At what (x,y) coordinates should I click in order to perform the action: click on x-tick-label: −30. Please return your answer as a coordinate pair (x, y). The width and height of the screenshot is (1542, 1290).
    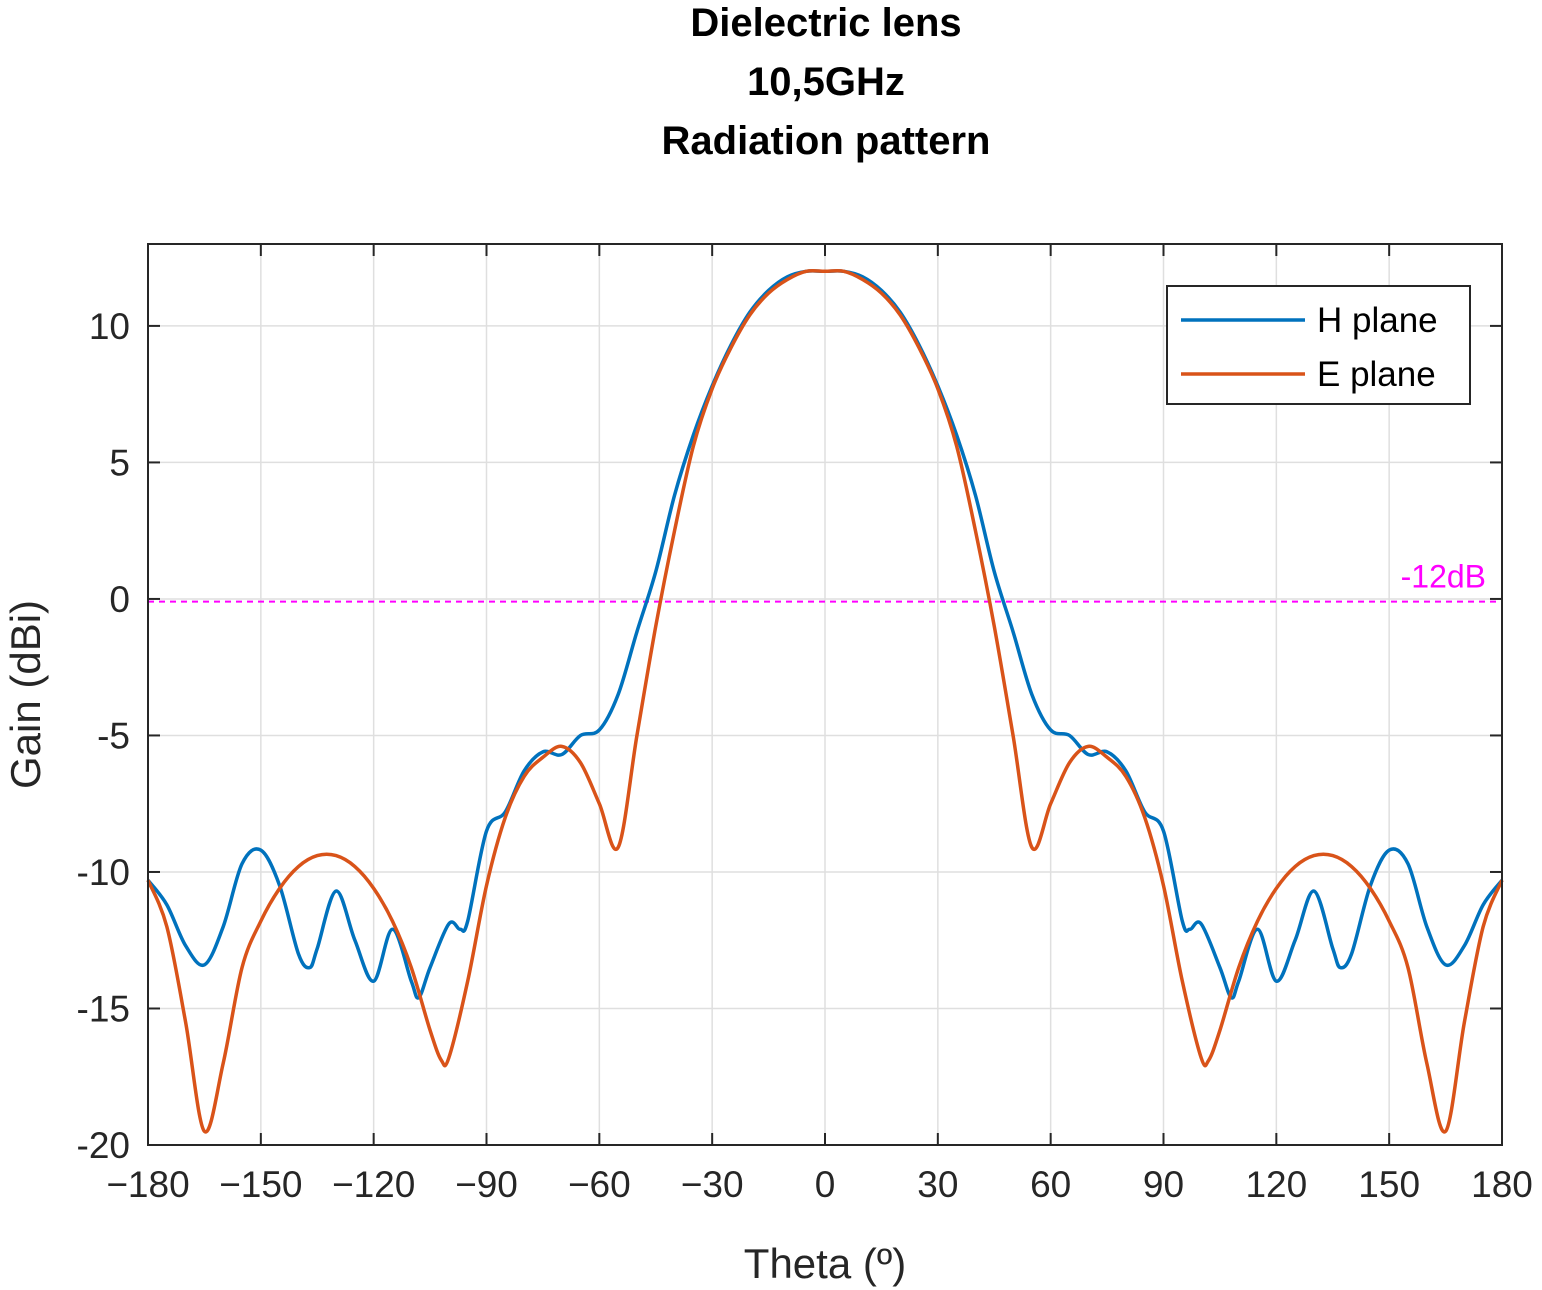
    Looking at the image, I should click on (712, 1184).